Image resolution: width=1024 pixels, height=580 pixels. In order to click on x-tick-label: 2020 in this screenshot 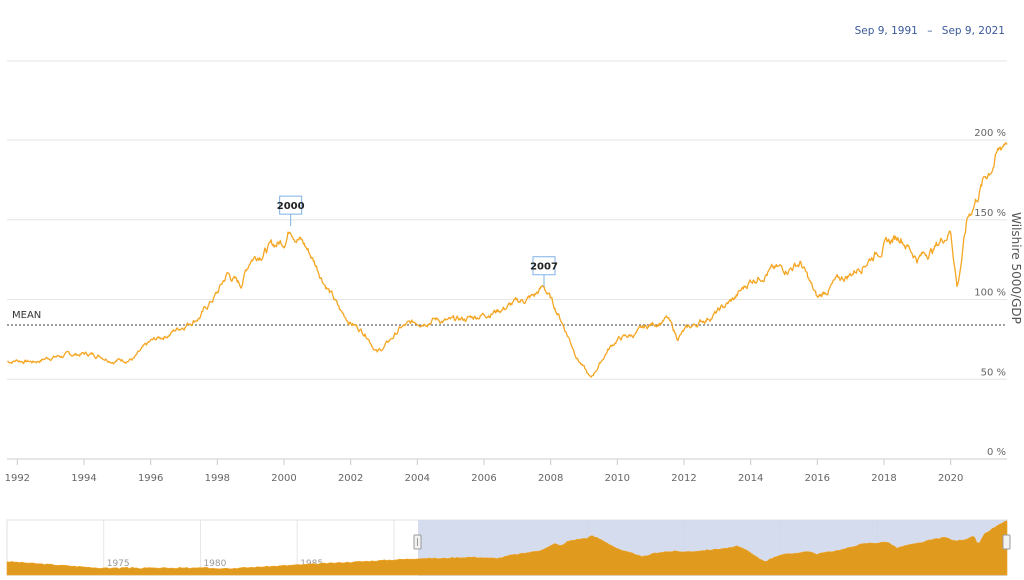, I will do `click(950, 478)`.